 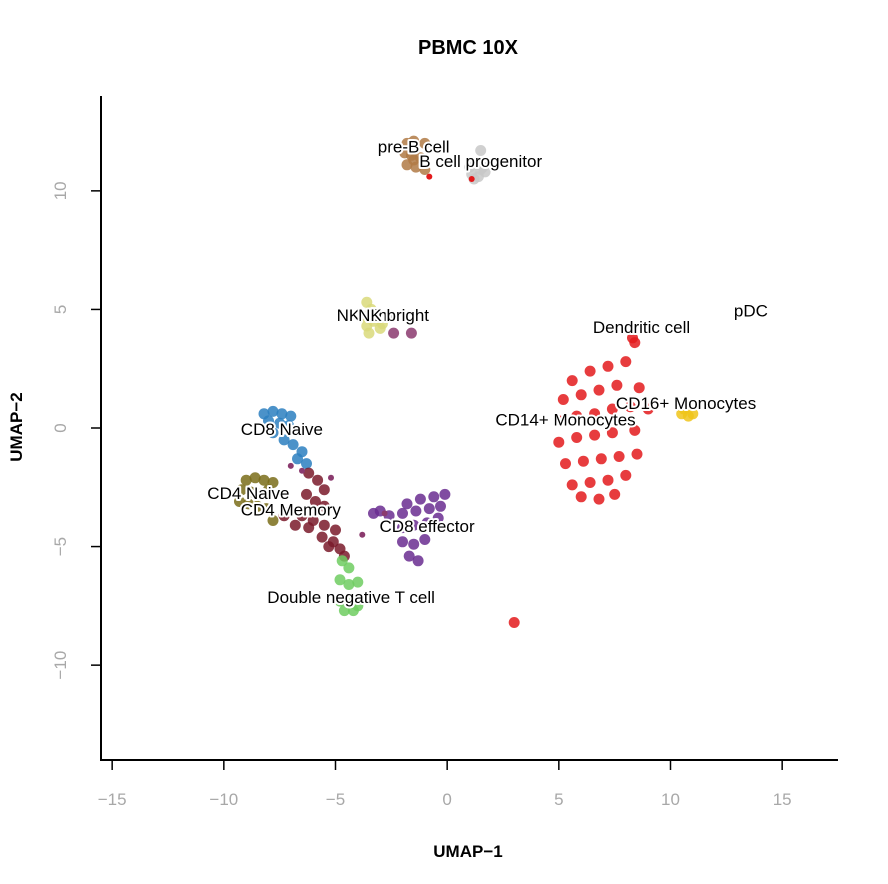 I want to click on x-tick-label-6: 15, so click(x=782, y=799).